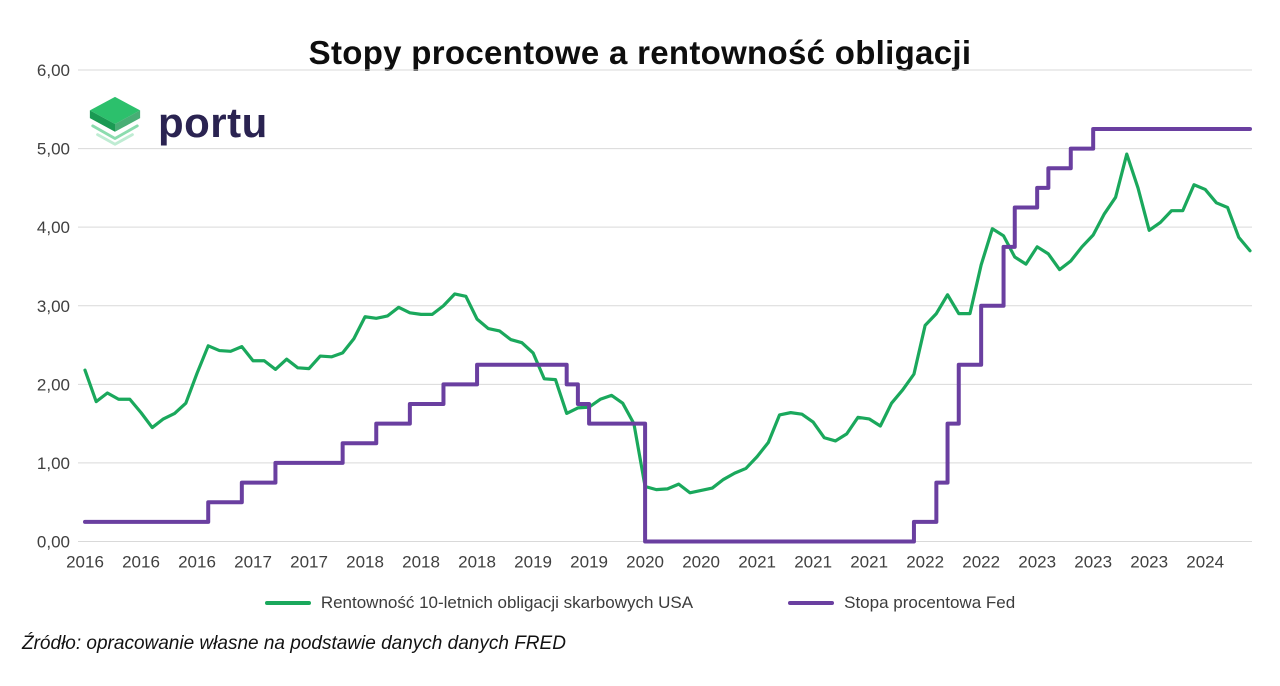 The height and width of the screenshot is (686, 1280). Describe the element at coordinates (53, 463) in the screenshot. I see `y-tick-label: 1,00` at that location.